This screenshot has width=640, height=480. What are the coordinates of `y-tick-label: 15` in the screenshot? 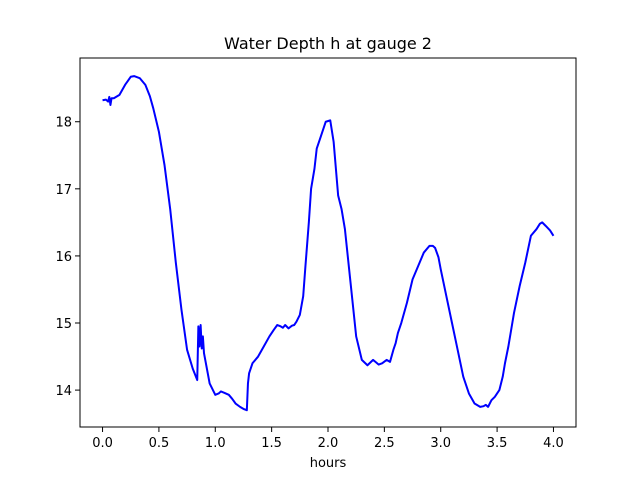 It's located at (63, 324).